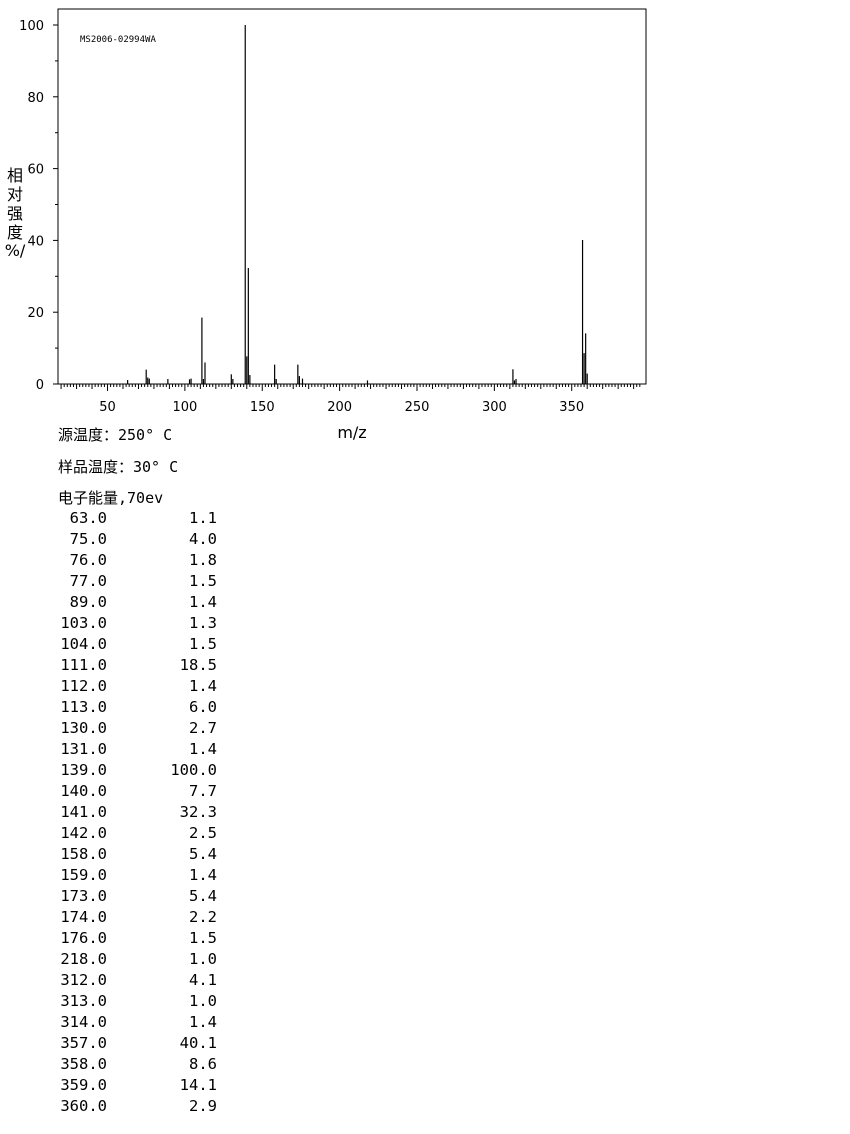 This screenshot has height=1134, width=850. Describe the element at coordinates (142, 917) in the screenshot. I see `table-row: 174.0 2.2` at that location.